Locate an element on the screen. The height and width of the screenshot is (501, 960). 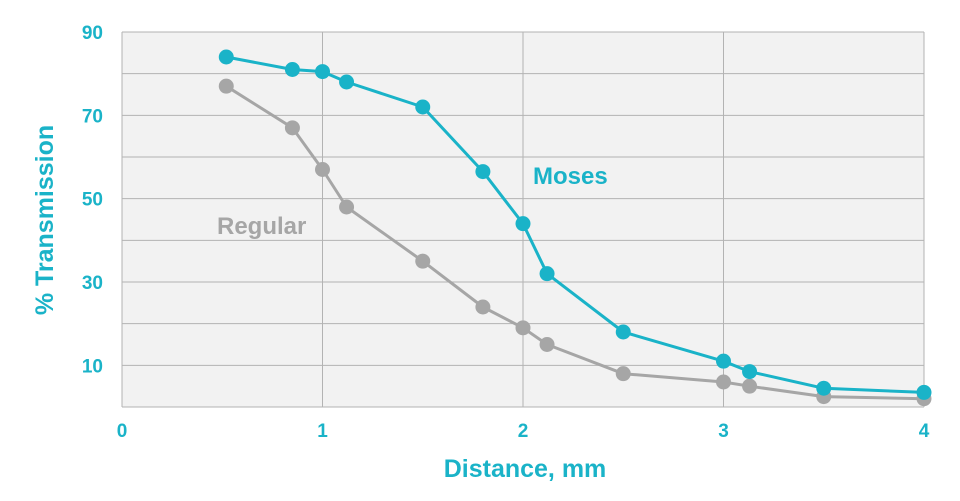
x-tick-label: 4 is located at coordinates (924, 431).